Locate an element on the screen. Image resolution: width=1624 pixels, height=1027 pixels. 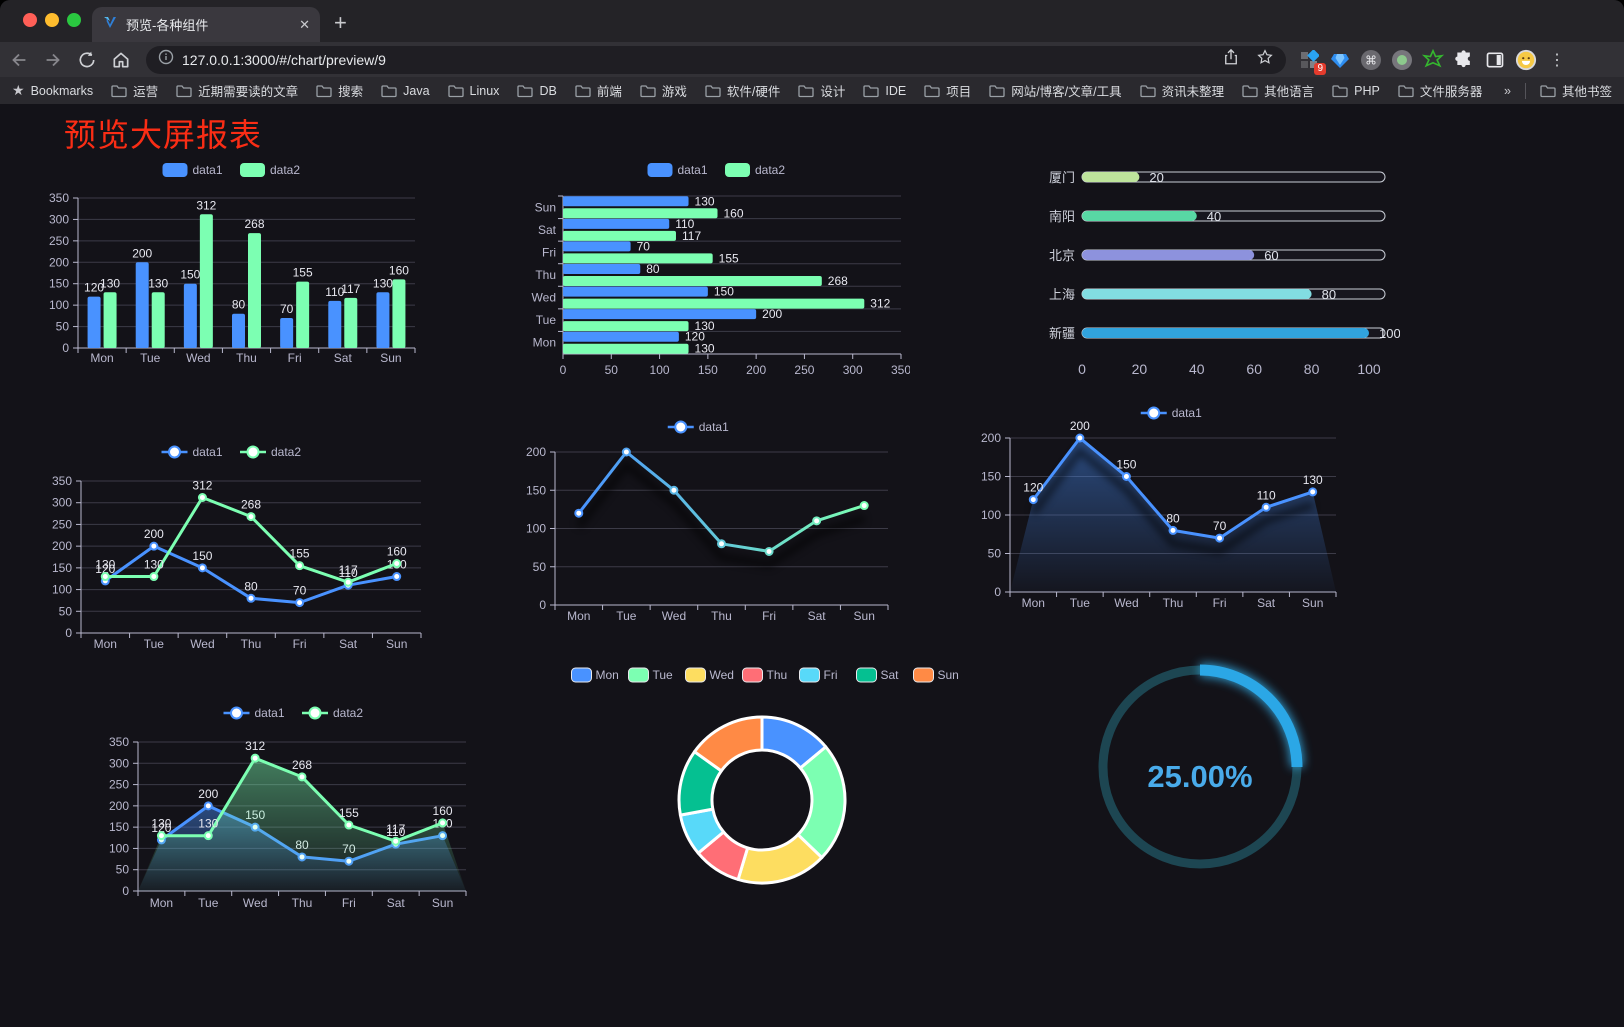
browser-tab: 预览-各种组件 ✕ is located at coordinates (206, 24).